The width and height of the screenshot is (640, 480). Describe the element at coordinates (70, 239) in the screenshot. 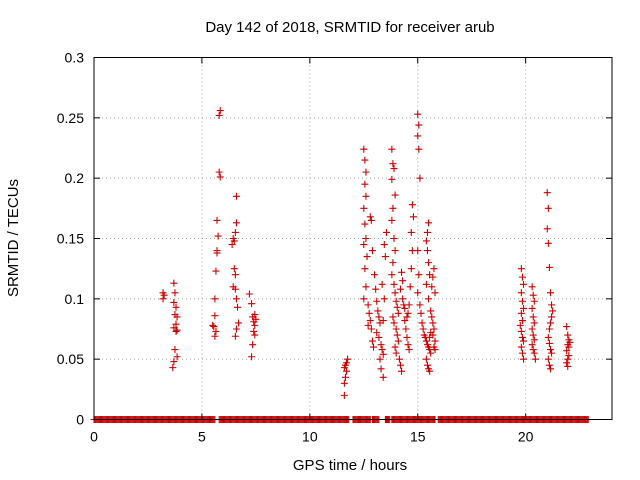

I see `y-tick-label: 0.15` at that location.